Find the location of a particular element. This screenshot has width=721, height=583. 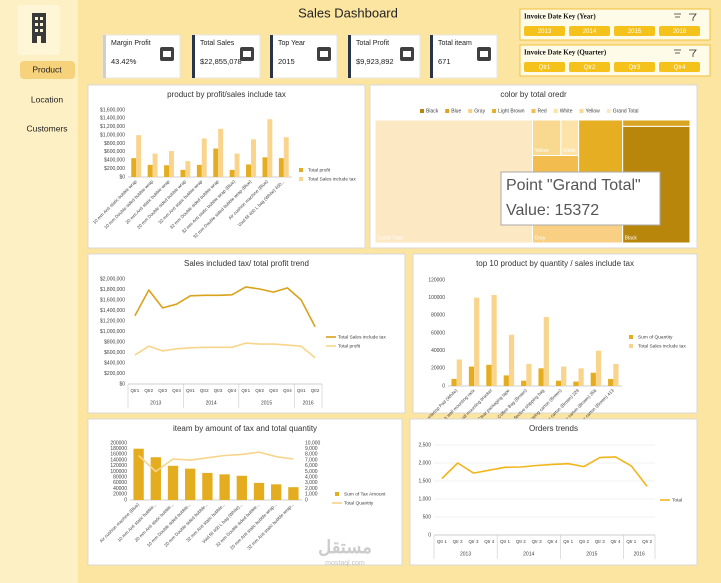

slicer-button-label: 2014 is located at coordinates (590, 32).